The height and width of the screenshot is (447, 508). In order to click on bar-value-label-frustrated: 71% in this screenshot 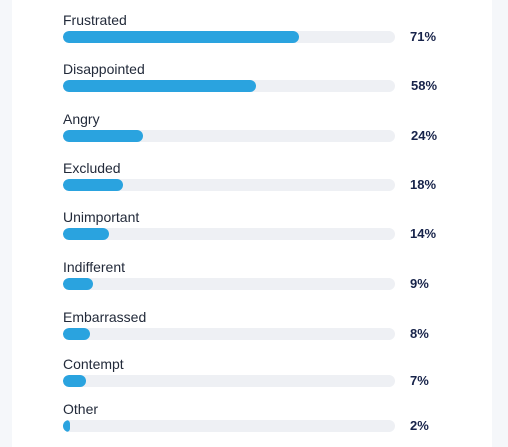, I will do `click(423, 36)`.